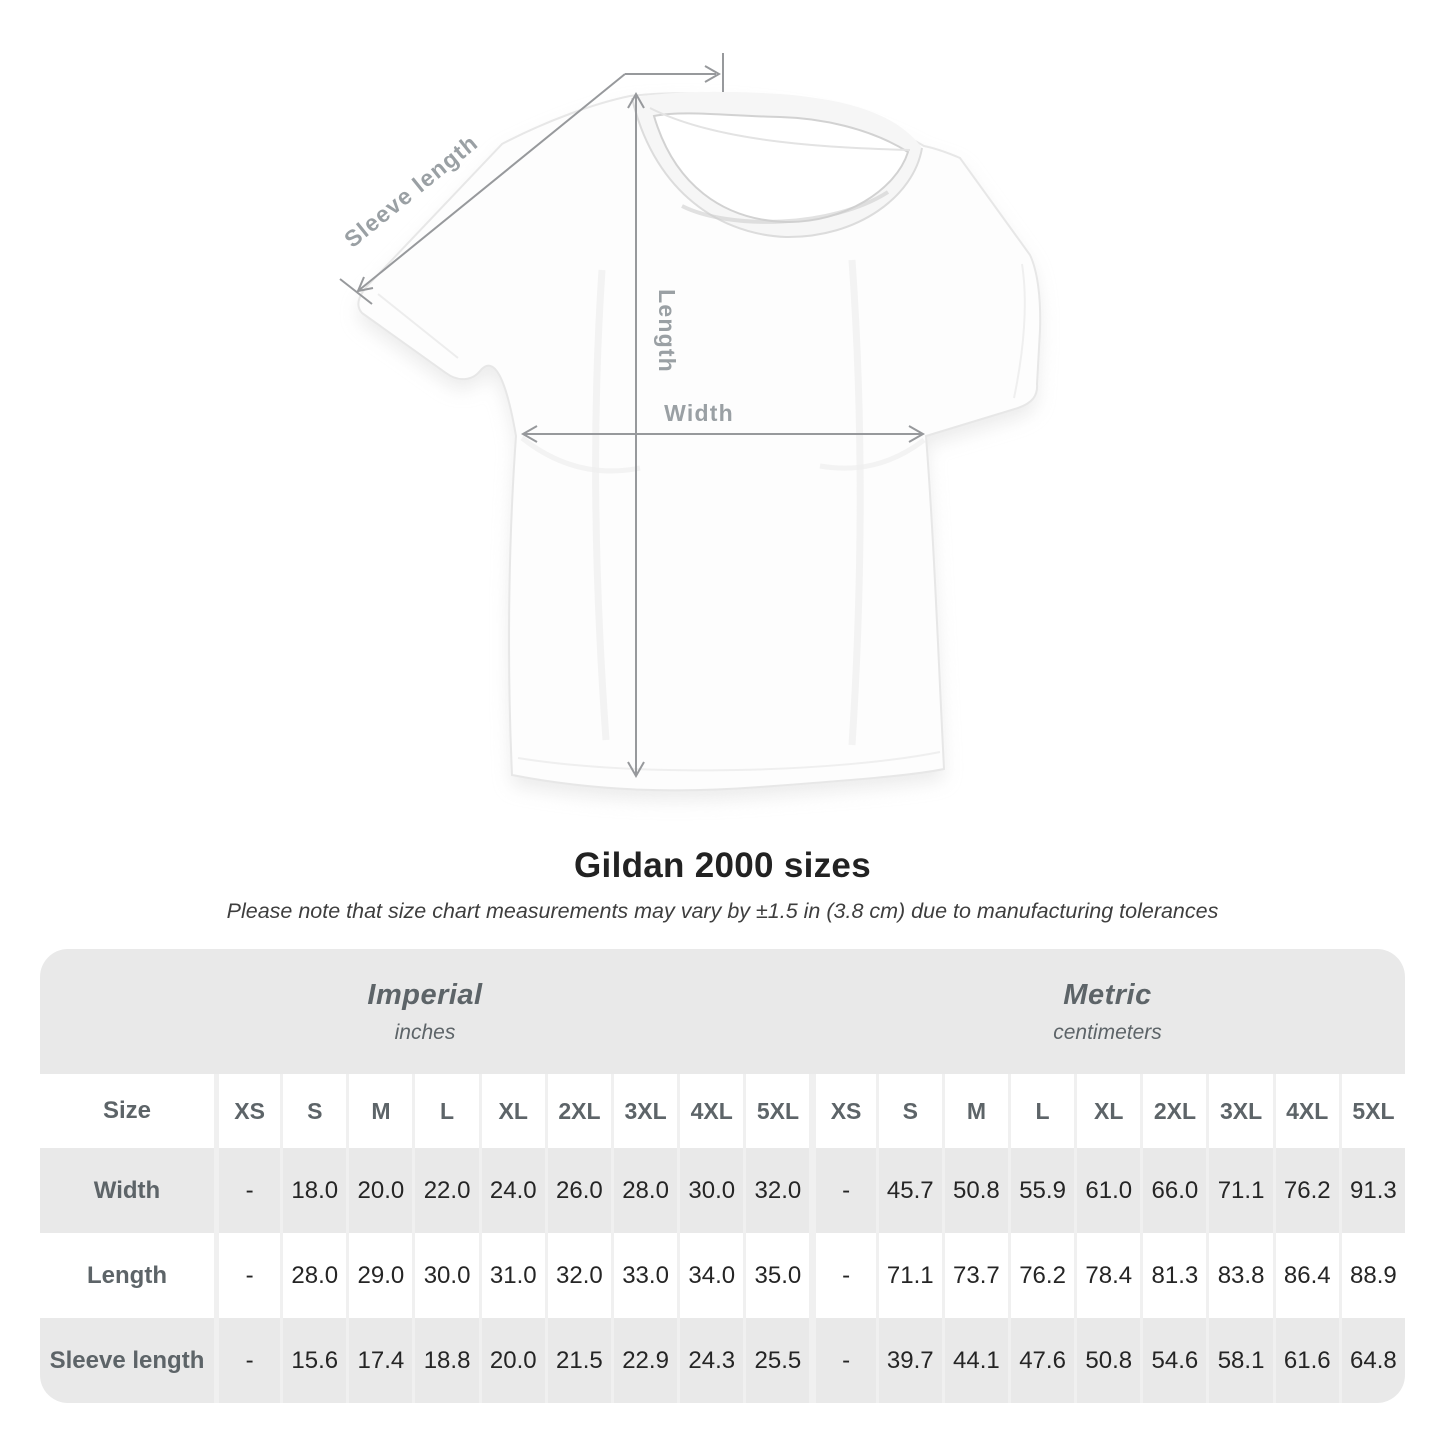  I want to click on table-cell: 17.4, so click(379, 1360).